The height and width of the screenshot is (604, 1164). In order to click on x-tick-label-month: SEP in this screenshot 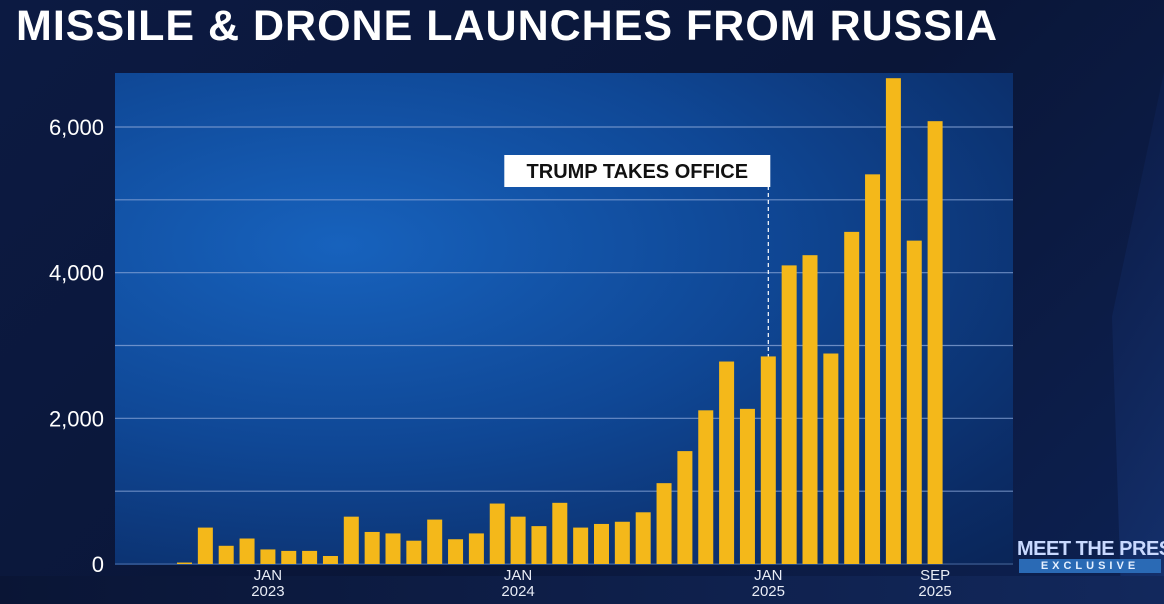, I will do `click(935, 575)`.